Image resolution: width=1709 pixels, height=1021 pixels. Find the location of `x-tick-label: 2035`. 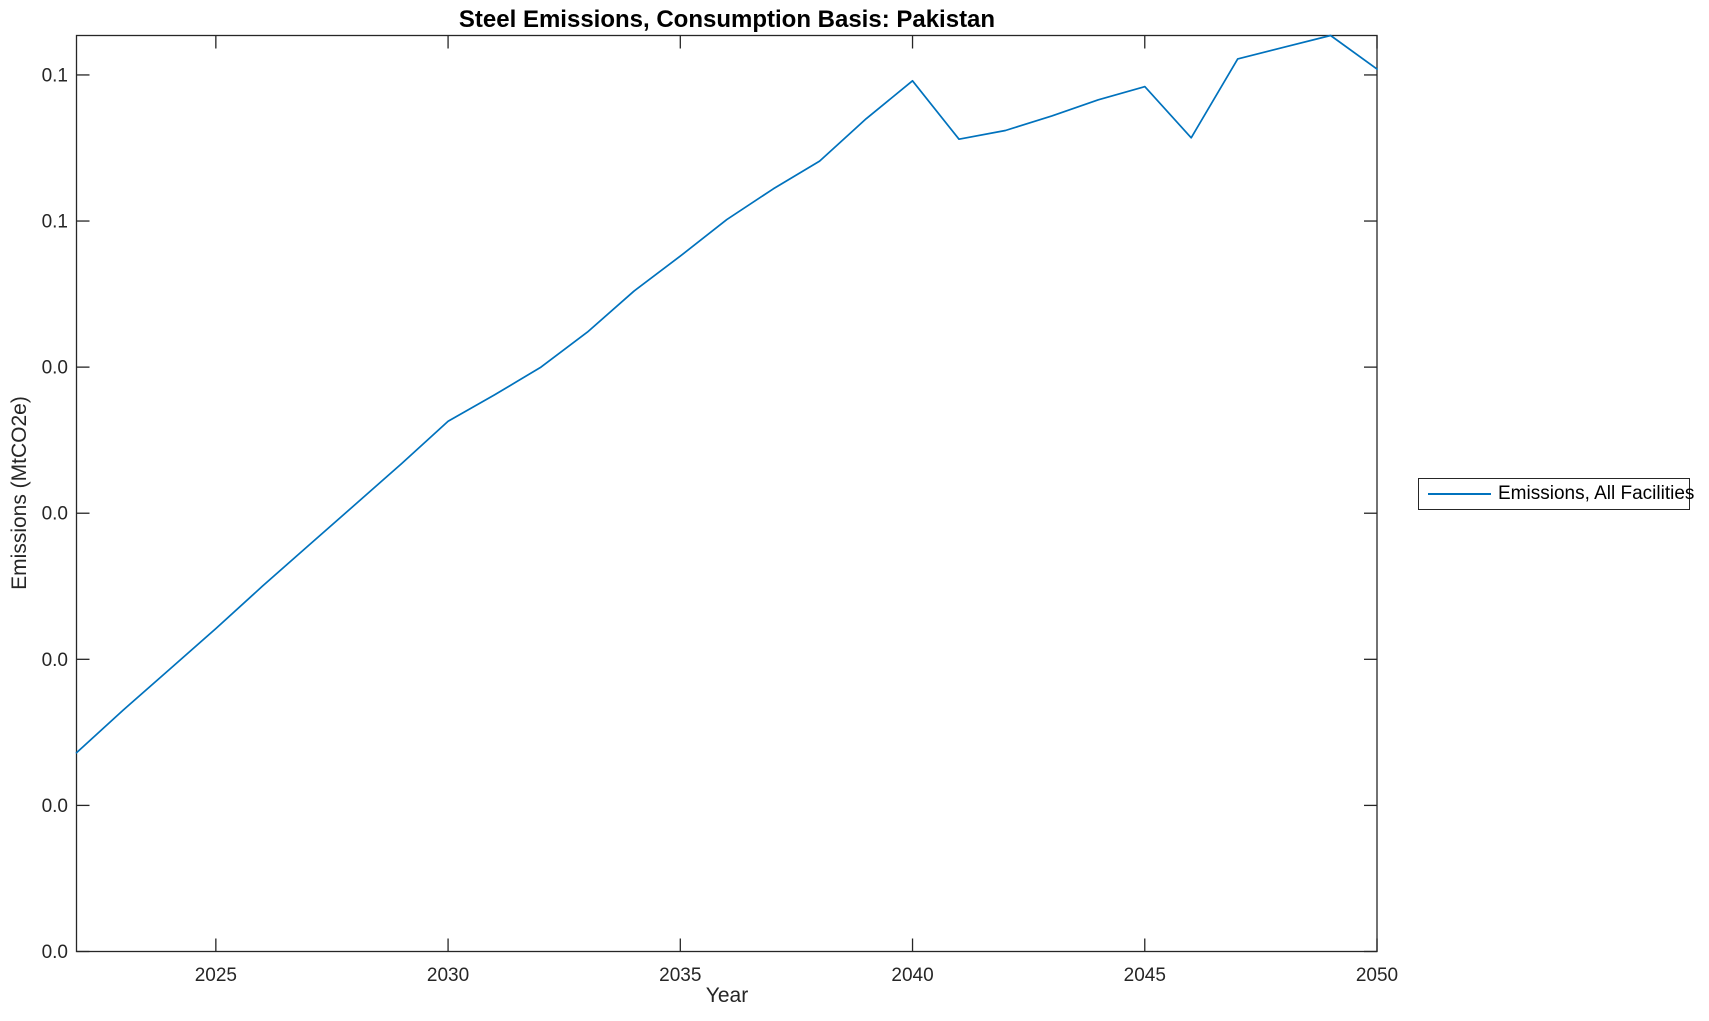

x-tick-label: 2035 is located at coordinates (680, 975).